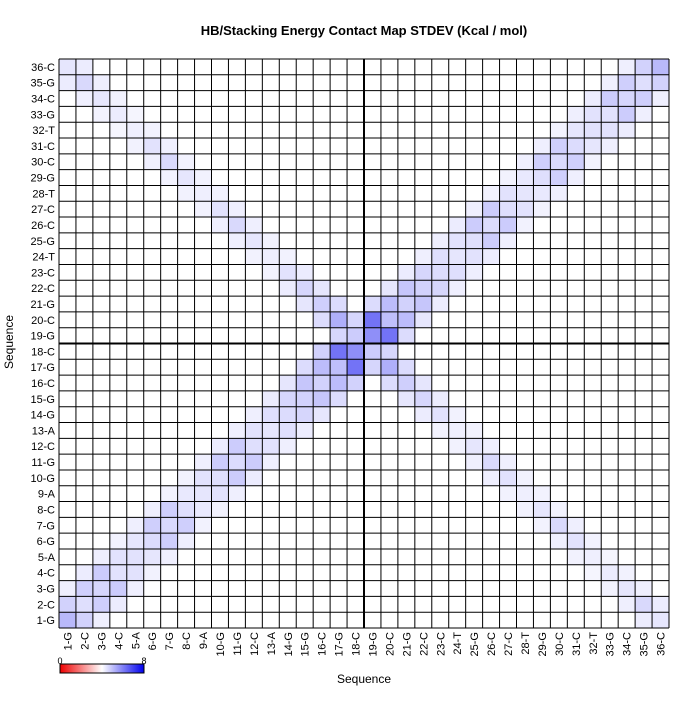 This screenshot has height=705, width=700. I want to click on y-tick-label: 27-C, so click(43, 210).